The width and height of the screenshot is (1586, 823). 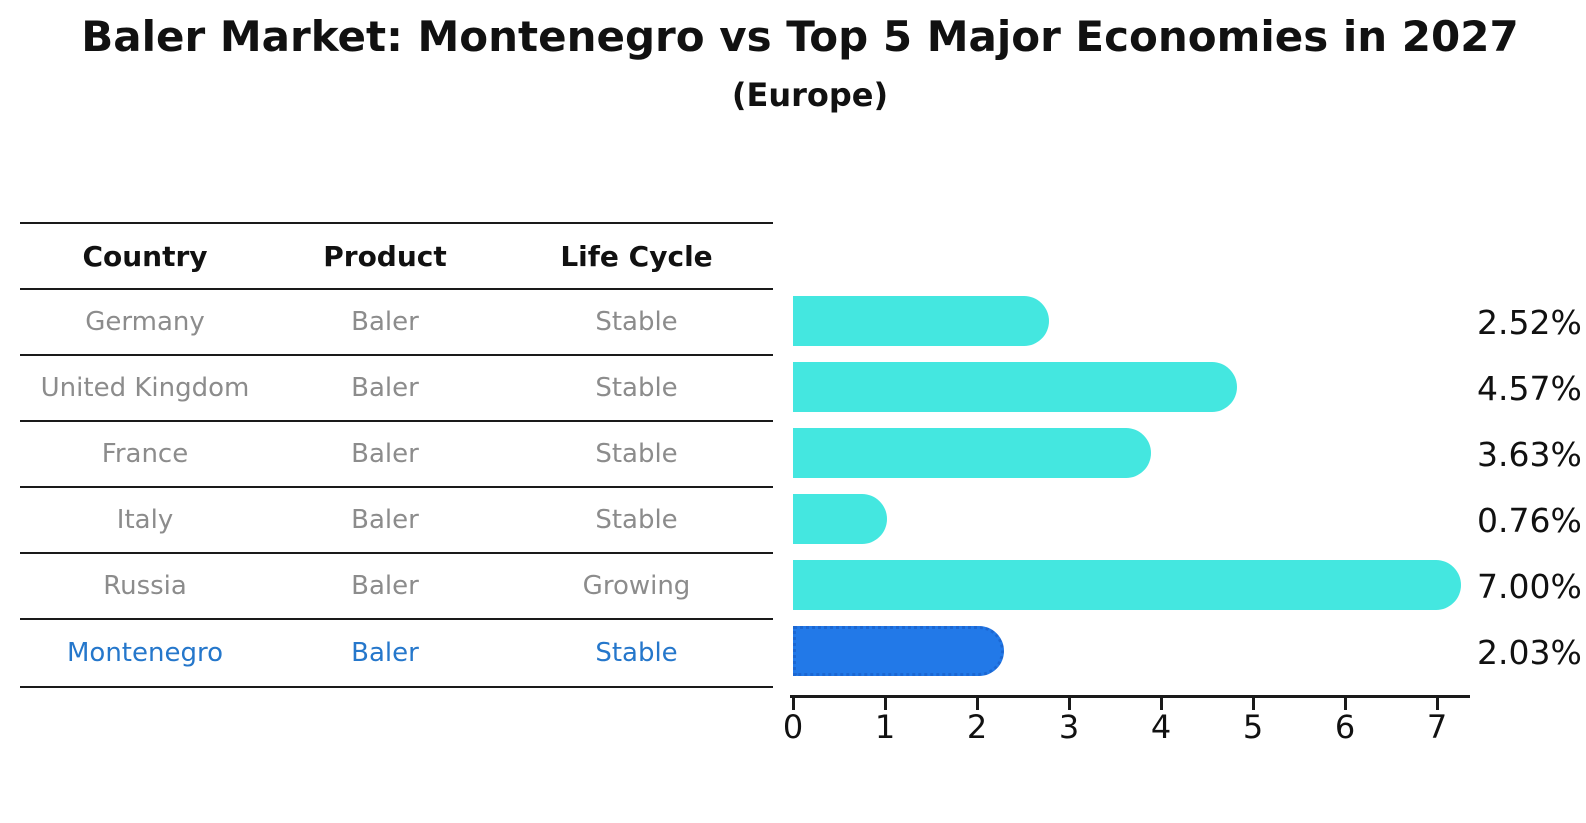 What do you see at coordinates (145, 520) in the screenshot?
I see `country-cell: Italy` at bounding box center [145, 520].